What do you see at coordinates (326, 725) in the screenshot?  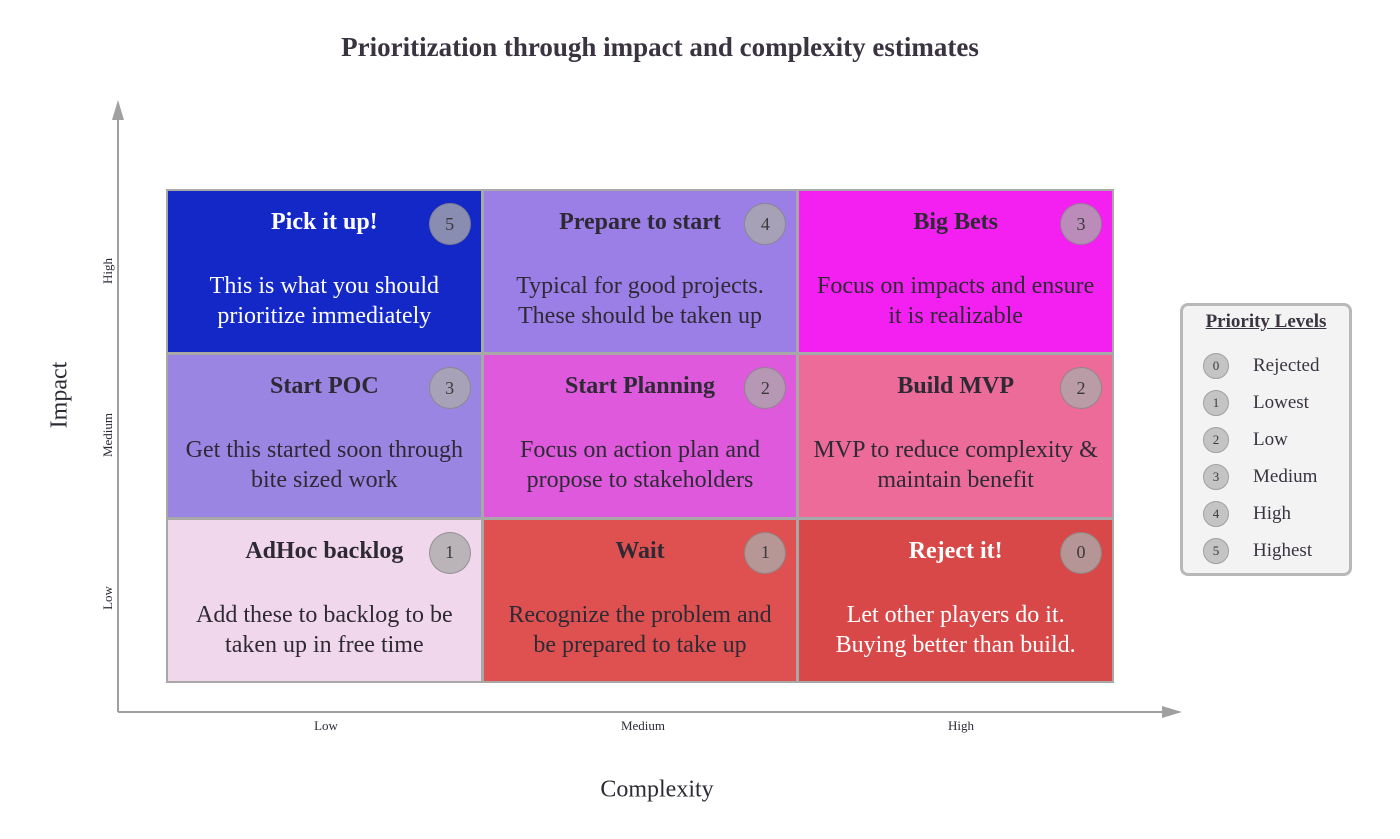 I see `x-tick-low: Low` at bounding box center [326, 725].